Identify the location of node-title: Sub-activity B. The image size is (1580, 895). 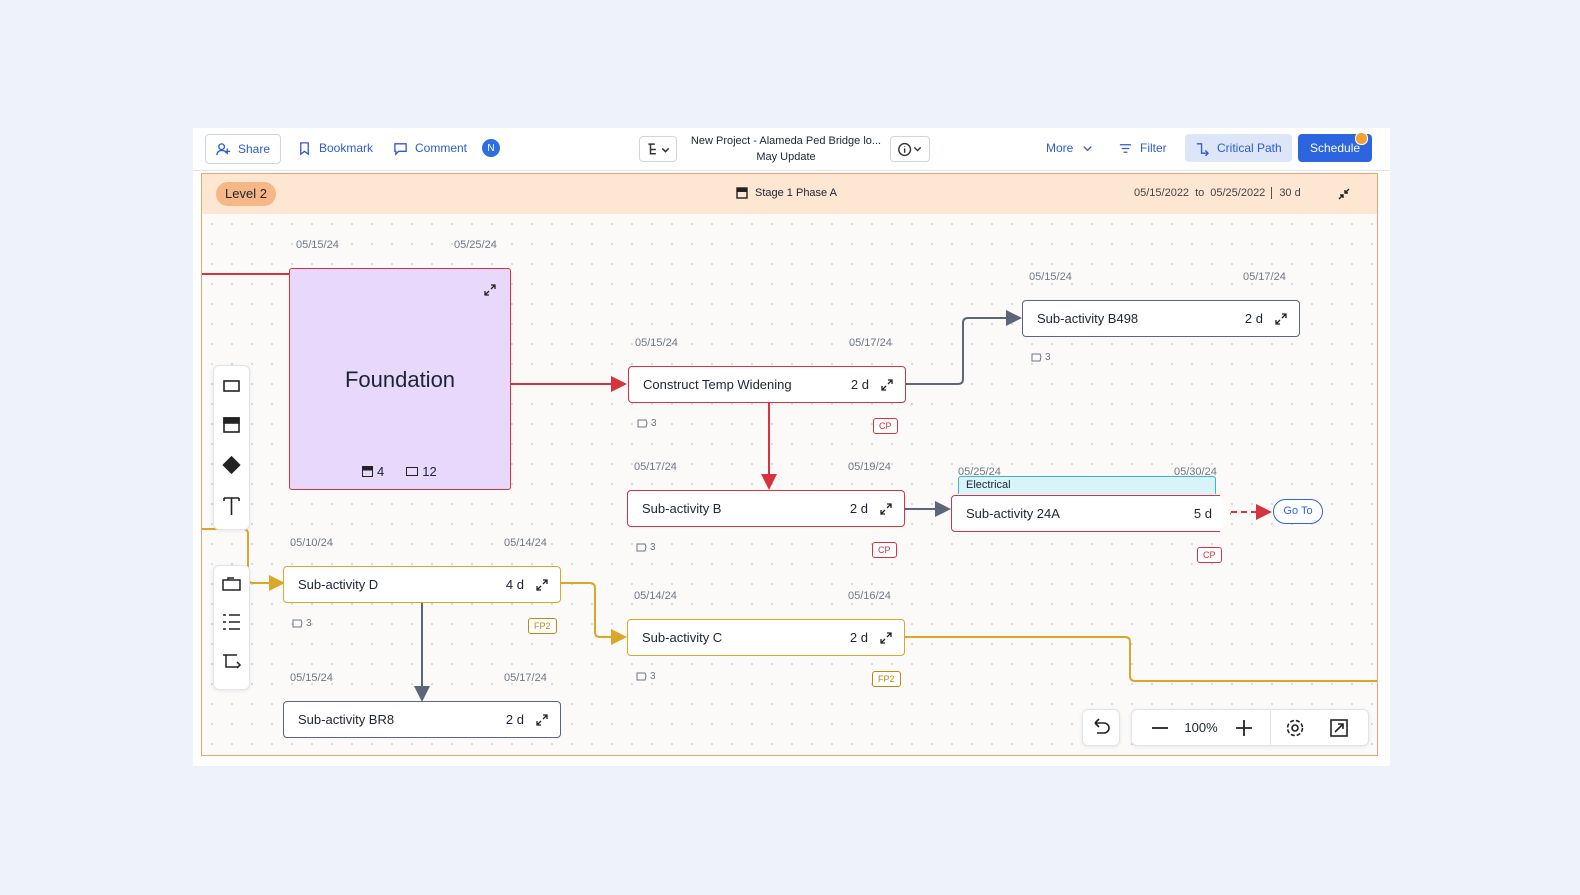
(682, 508).